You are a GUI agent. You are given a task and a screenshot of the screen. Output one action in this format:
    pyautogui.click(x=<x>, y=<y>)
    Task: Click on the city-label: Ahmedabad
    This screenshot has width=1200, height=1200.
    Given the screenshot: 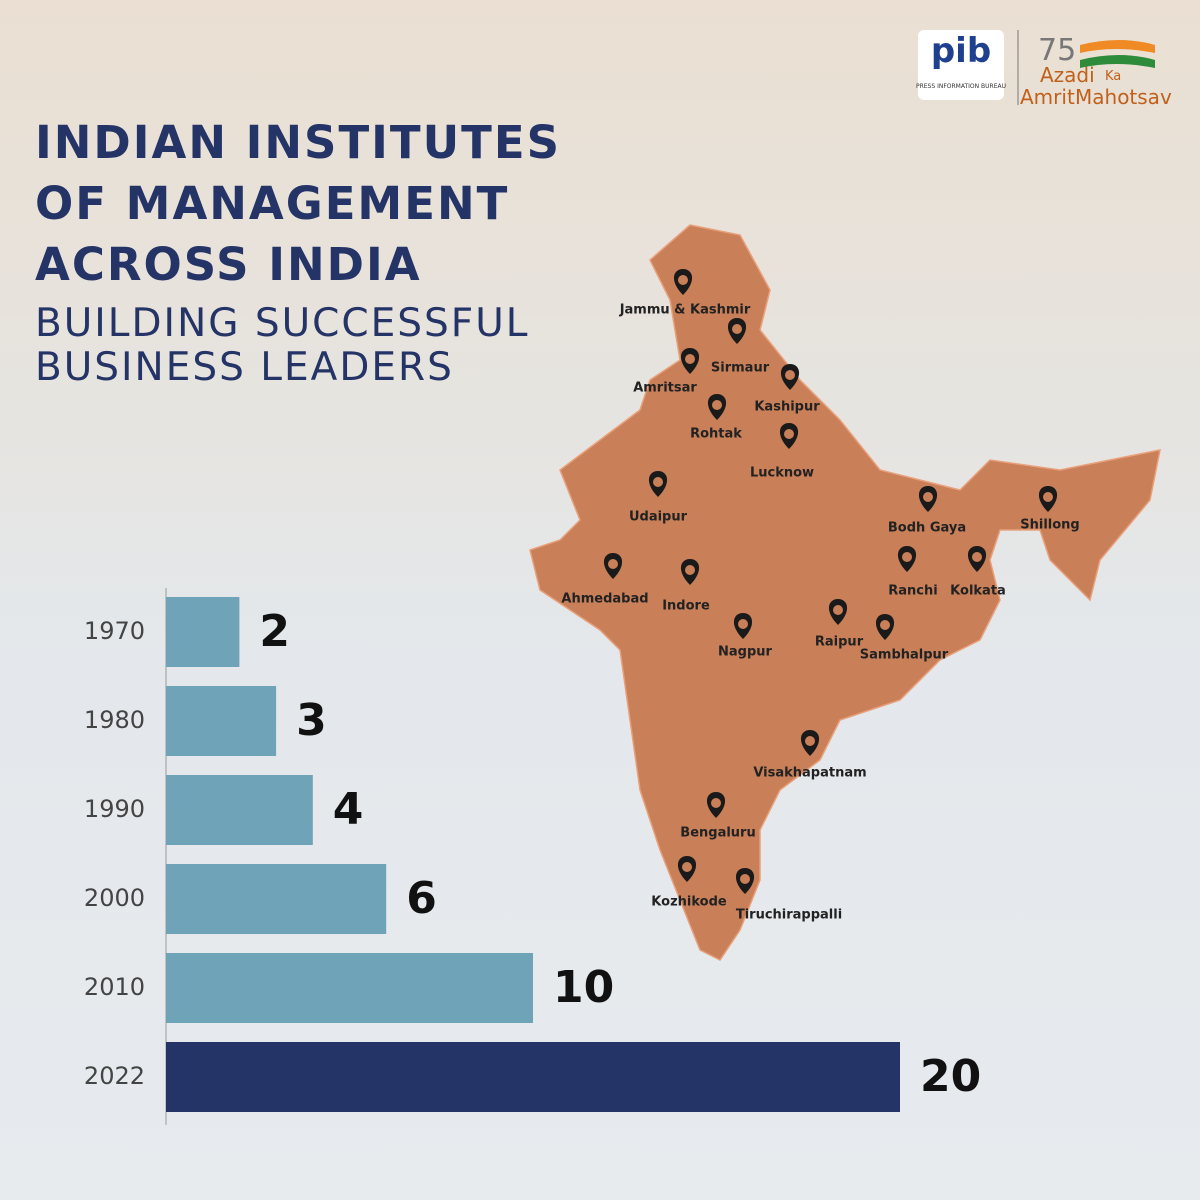 What is the action you would take?
    pyautogui.click(x=604, y=599)
    